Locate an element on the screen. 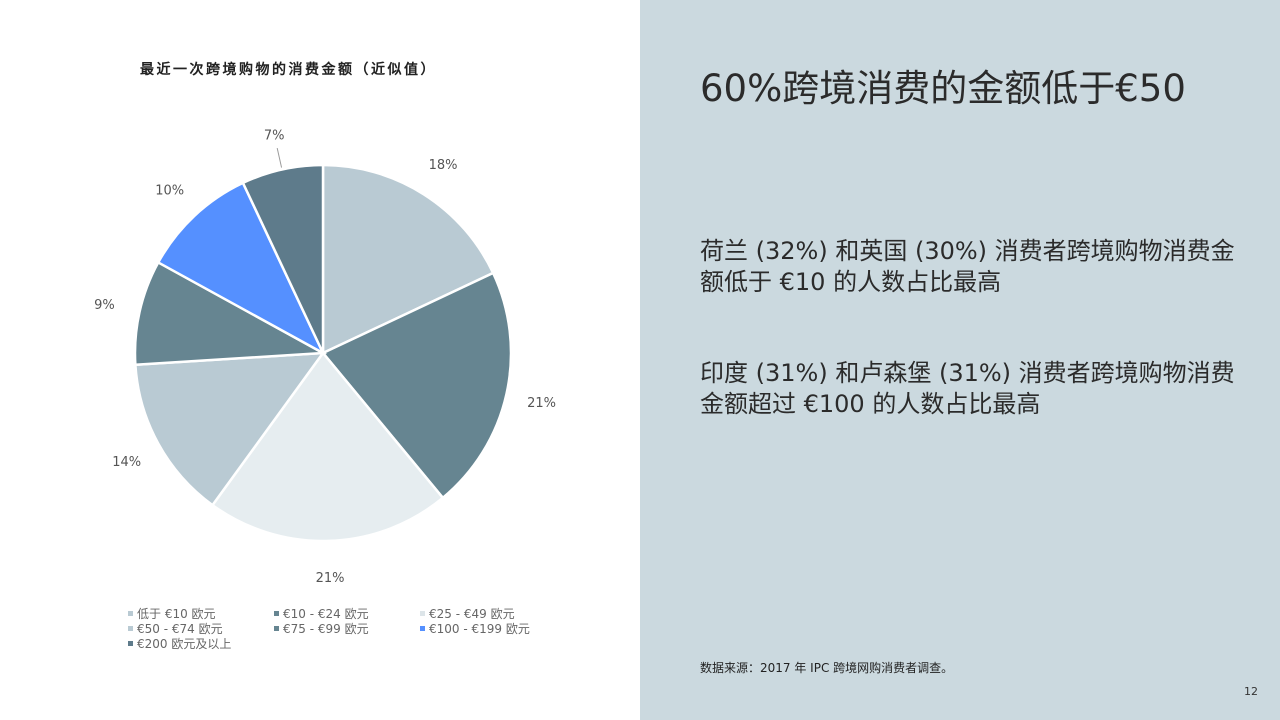 The height and width of the screenshot is (720, 1280). legend-label: €10 - €24 欧元 is located at coordinates (326, 614).